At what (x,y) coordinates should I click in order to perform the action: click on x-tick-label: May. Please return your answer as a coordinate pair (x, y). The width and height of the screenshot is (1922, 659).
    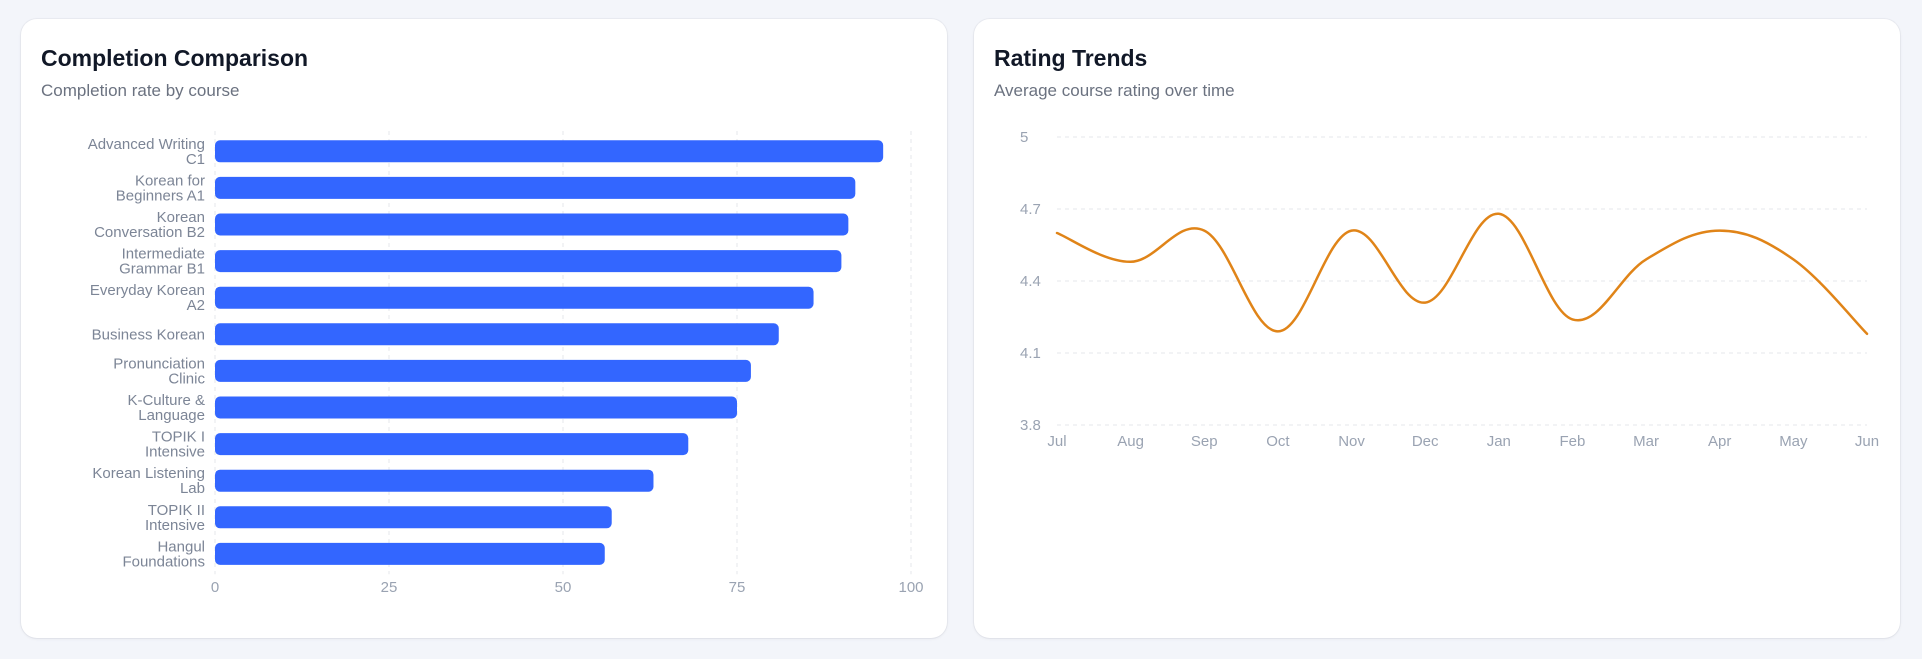
    Looking at the image, I should click on (1793, 441).